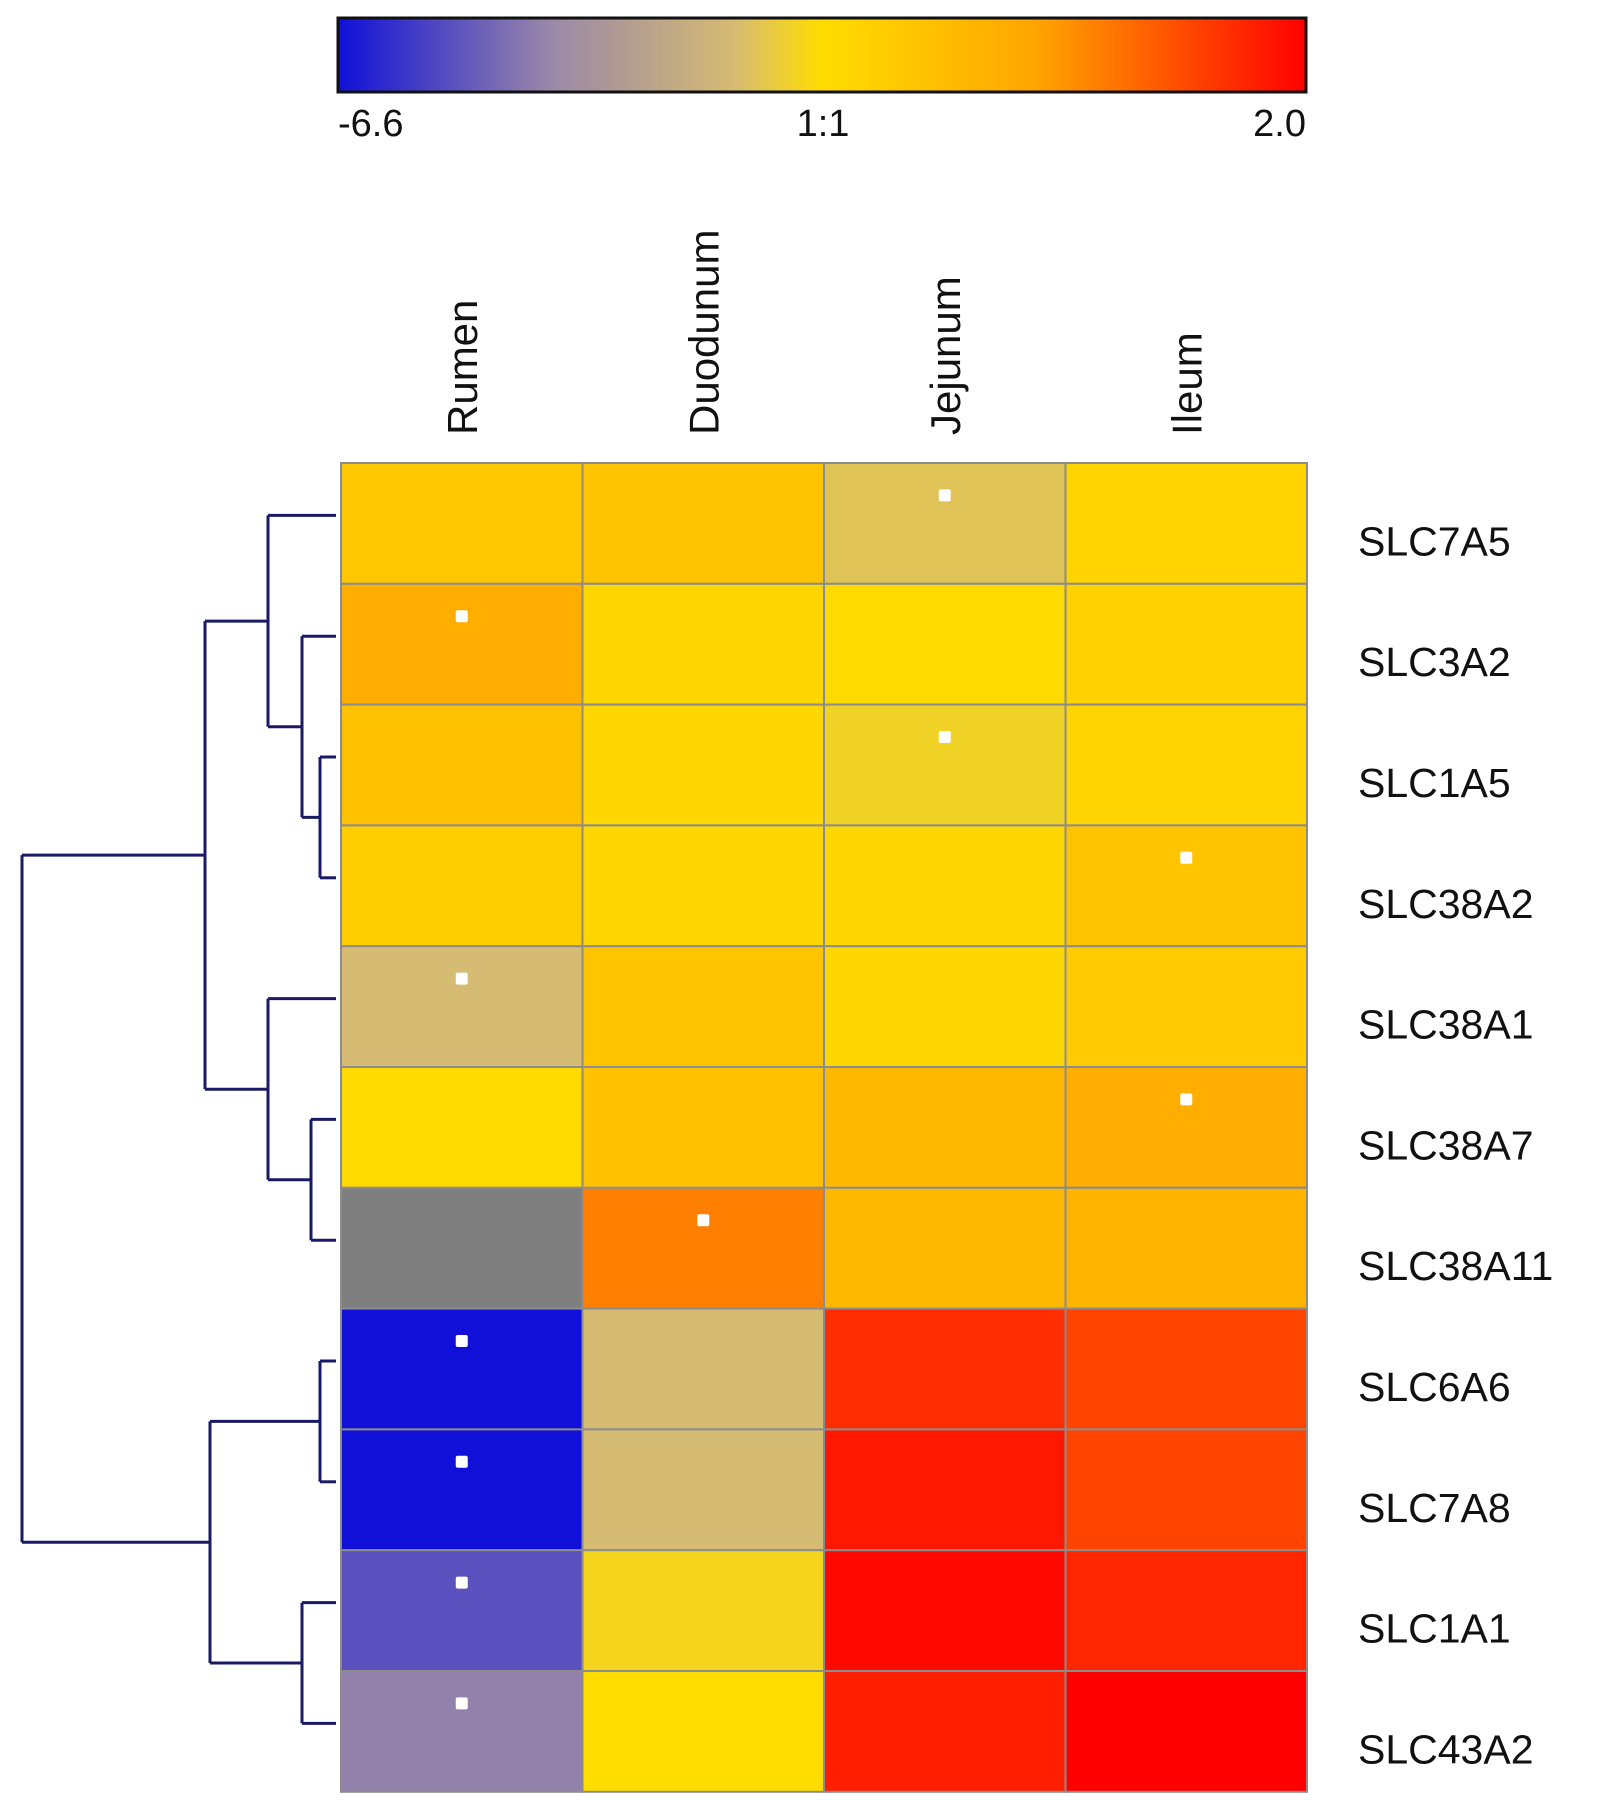  What do you see at coordinates (703, 523) in the screenshot?
I see `heatmap-cell-slc7a5-duodunum` at bounding box center [703, 523].